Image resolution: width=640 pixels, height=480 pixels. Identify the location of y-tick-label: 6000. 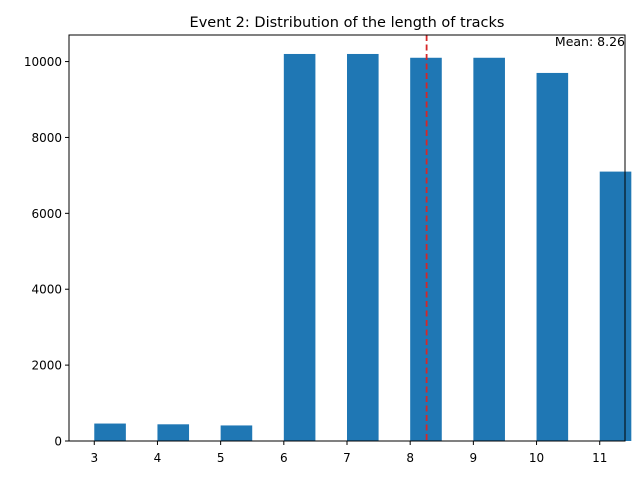
(46, 214).